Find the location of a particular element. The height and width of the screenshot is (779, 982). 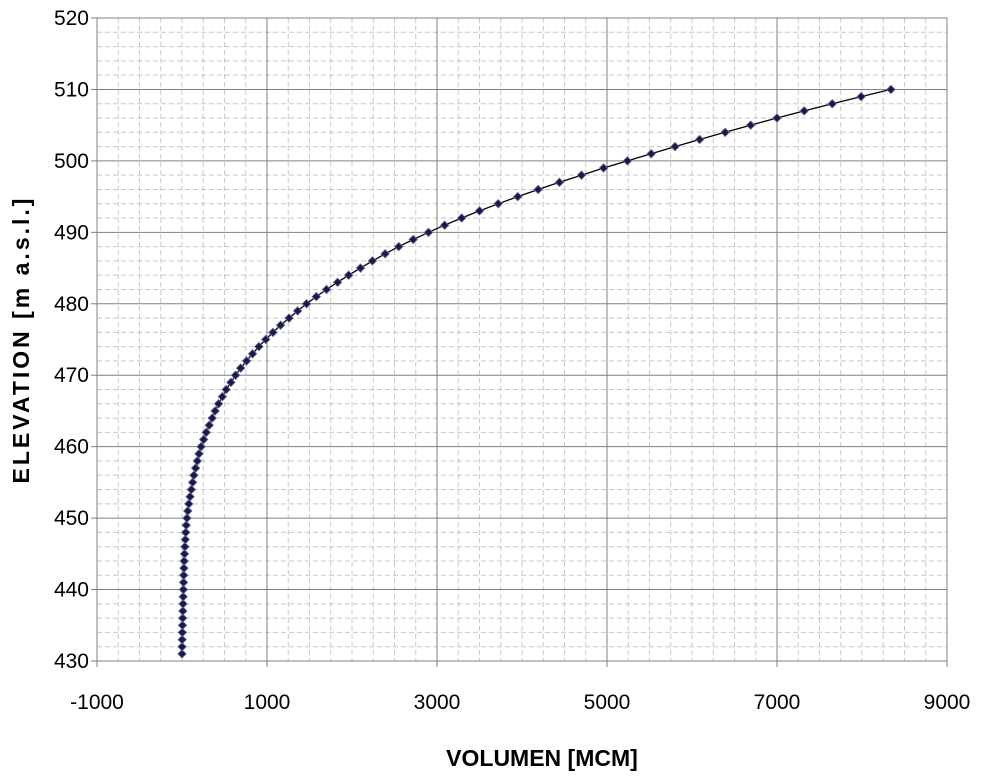

y-tick-label: 460 is located at coordinates (71, 447).